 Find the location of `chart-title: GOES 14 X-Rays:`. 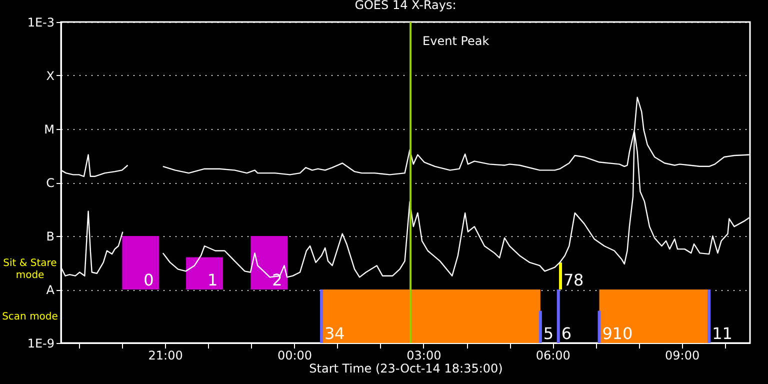

chart-title: GOES 14 X-Rays: is located at coordinates (405, 6).